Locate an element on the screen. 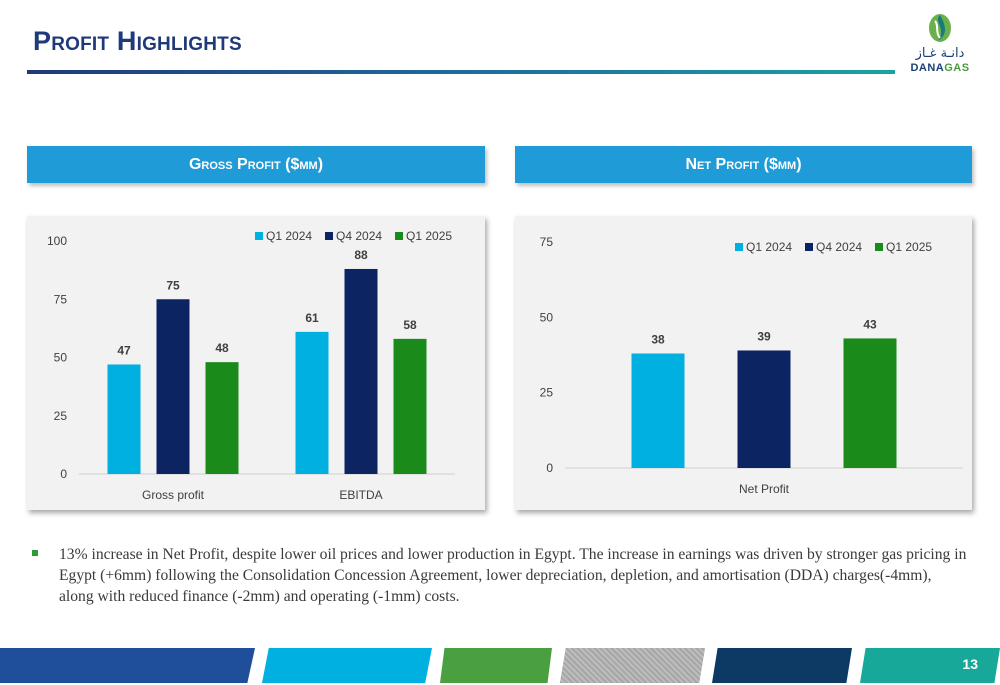  title-underline is located at coordinates (461, 72).